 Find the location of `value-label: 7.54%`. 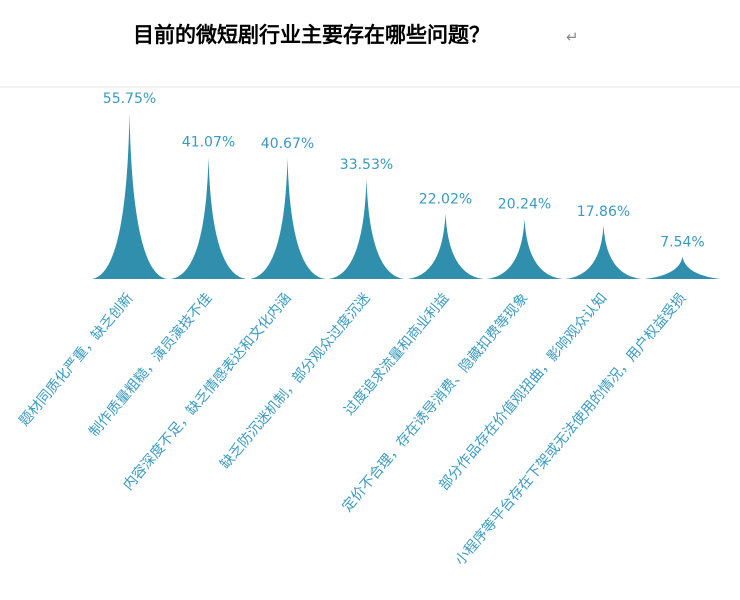

value-label: 7.54% is located at coordinates (682, 243).